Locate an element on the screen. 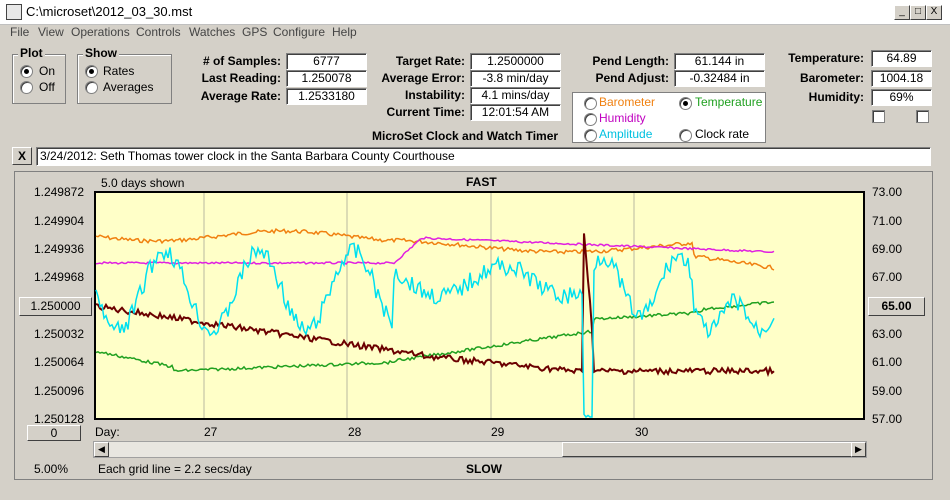 This screenshot has height=500, width=950. day-tick-label: 30 is located at coordinates (642, 432).